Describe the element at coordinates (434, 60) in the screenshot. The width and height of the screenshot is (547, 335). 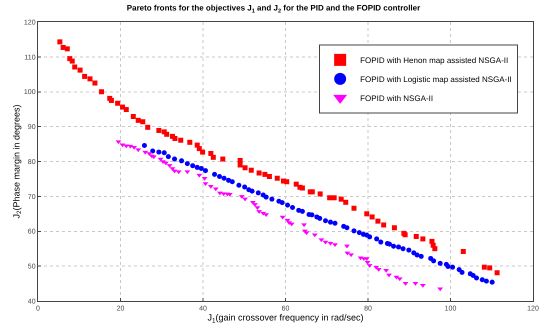
I see `legend-label: FOPID with Henon map assisted NSGA-II` at that location.